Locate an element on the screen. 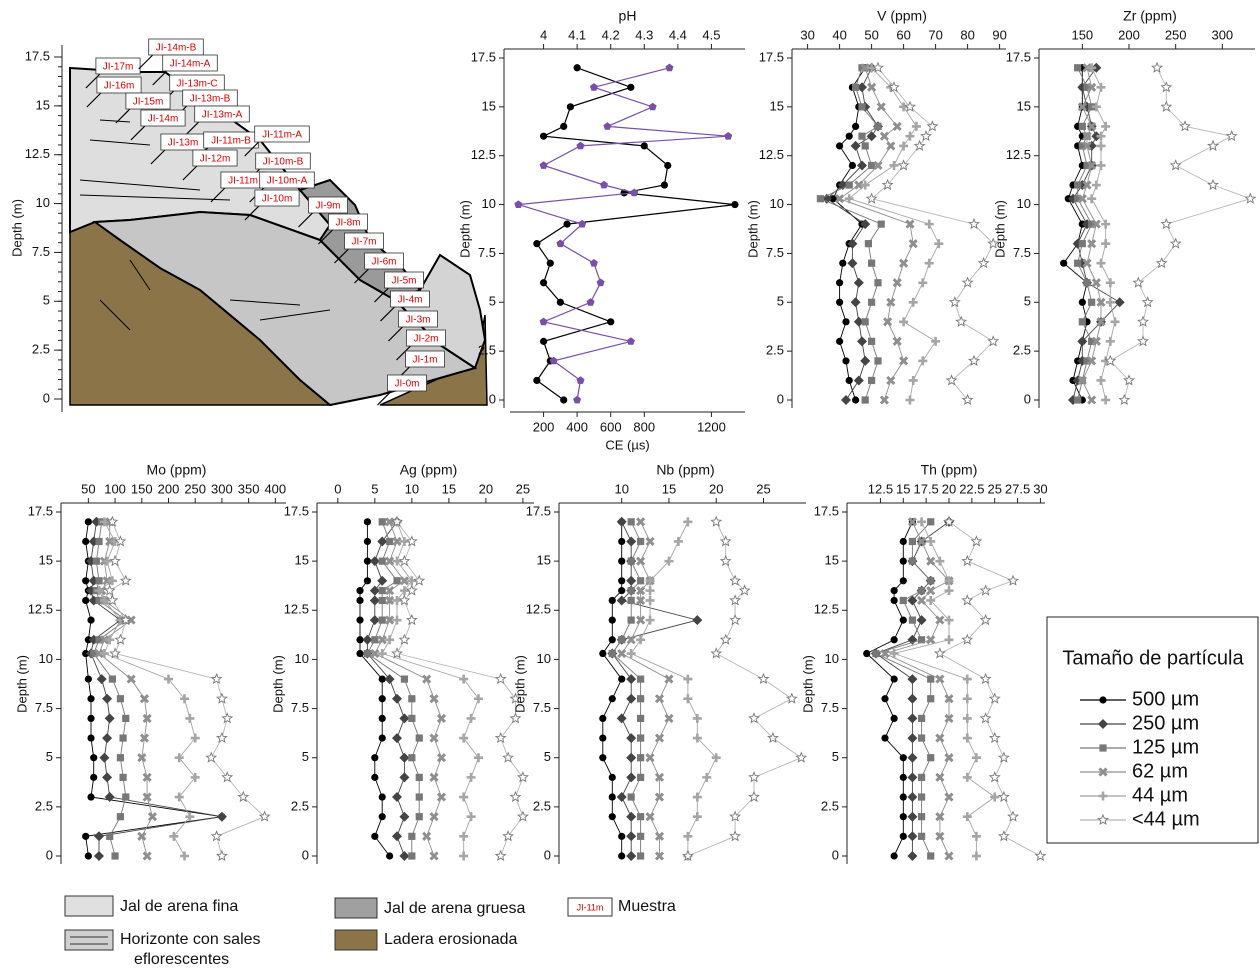 The height and width of the screenshot is (977, 1260). x-tick-label: 27.5 is located at coordinates (1017, 488).